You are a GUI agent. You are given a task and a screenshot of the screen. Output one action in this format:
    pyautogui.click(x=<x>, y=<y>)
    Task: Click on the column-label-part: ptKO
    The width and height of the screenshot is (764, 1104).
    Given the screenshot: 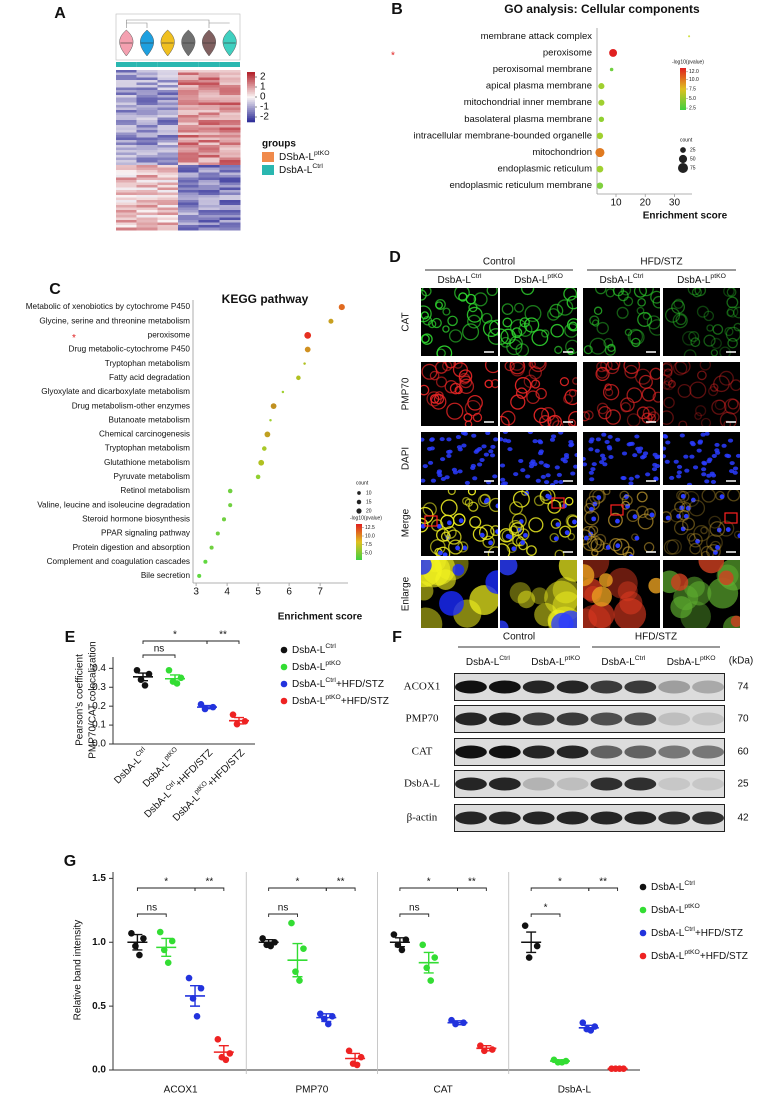 What is the action you would take?
    pyautogui.click(x=555, y=276)
    